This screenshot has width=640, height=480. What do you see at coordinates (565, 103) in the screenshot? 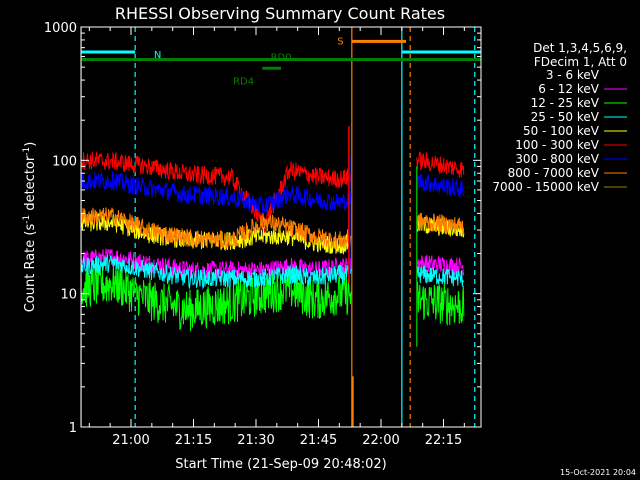
I see `legend-label-2: 12 - 25 keV` at bounding box center [565, 103].